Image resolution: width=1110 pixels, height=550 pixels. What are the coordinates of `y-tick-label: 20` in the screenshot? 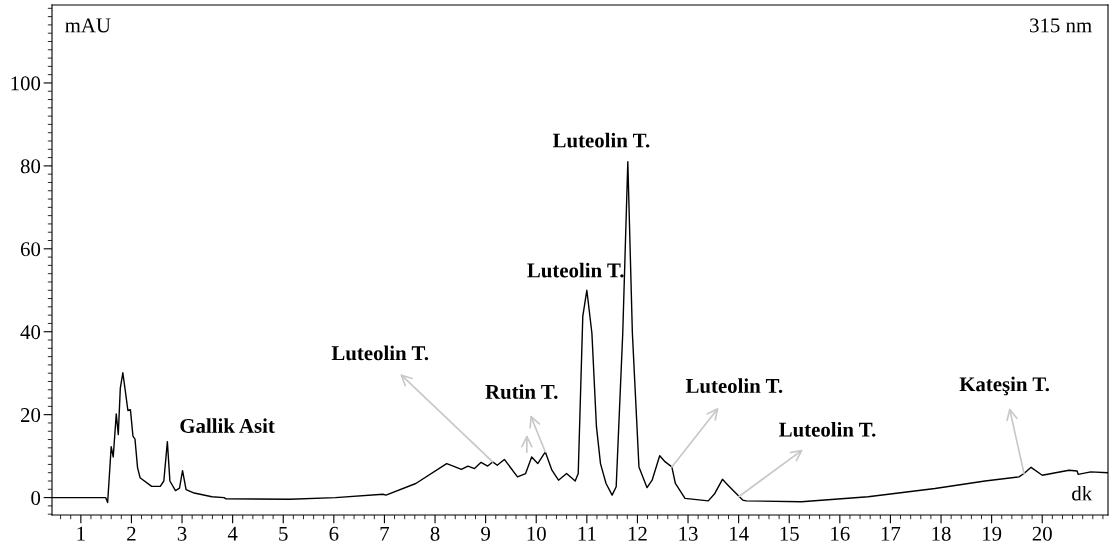 It's located at (30, 415).